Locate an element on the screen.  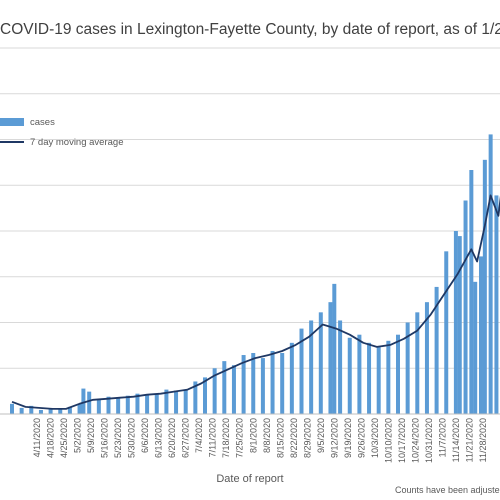
x-tick-label-18: 8/15/2020 is located at coordinates (280, 438).